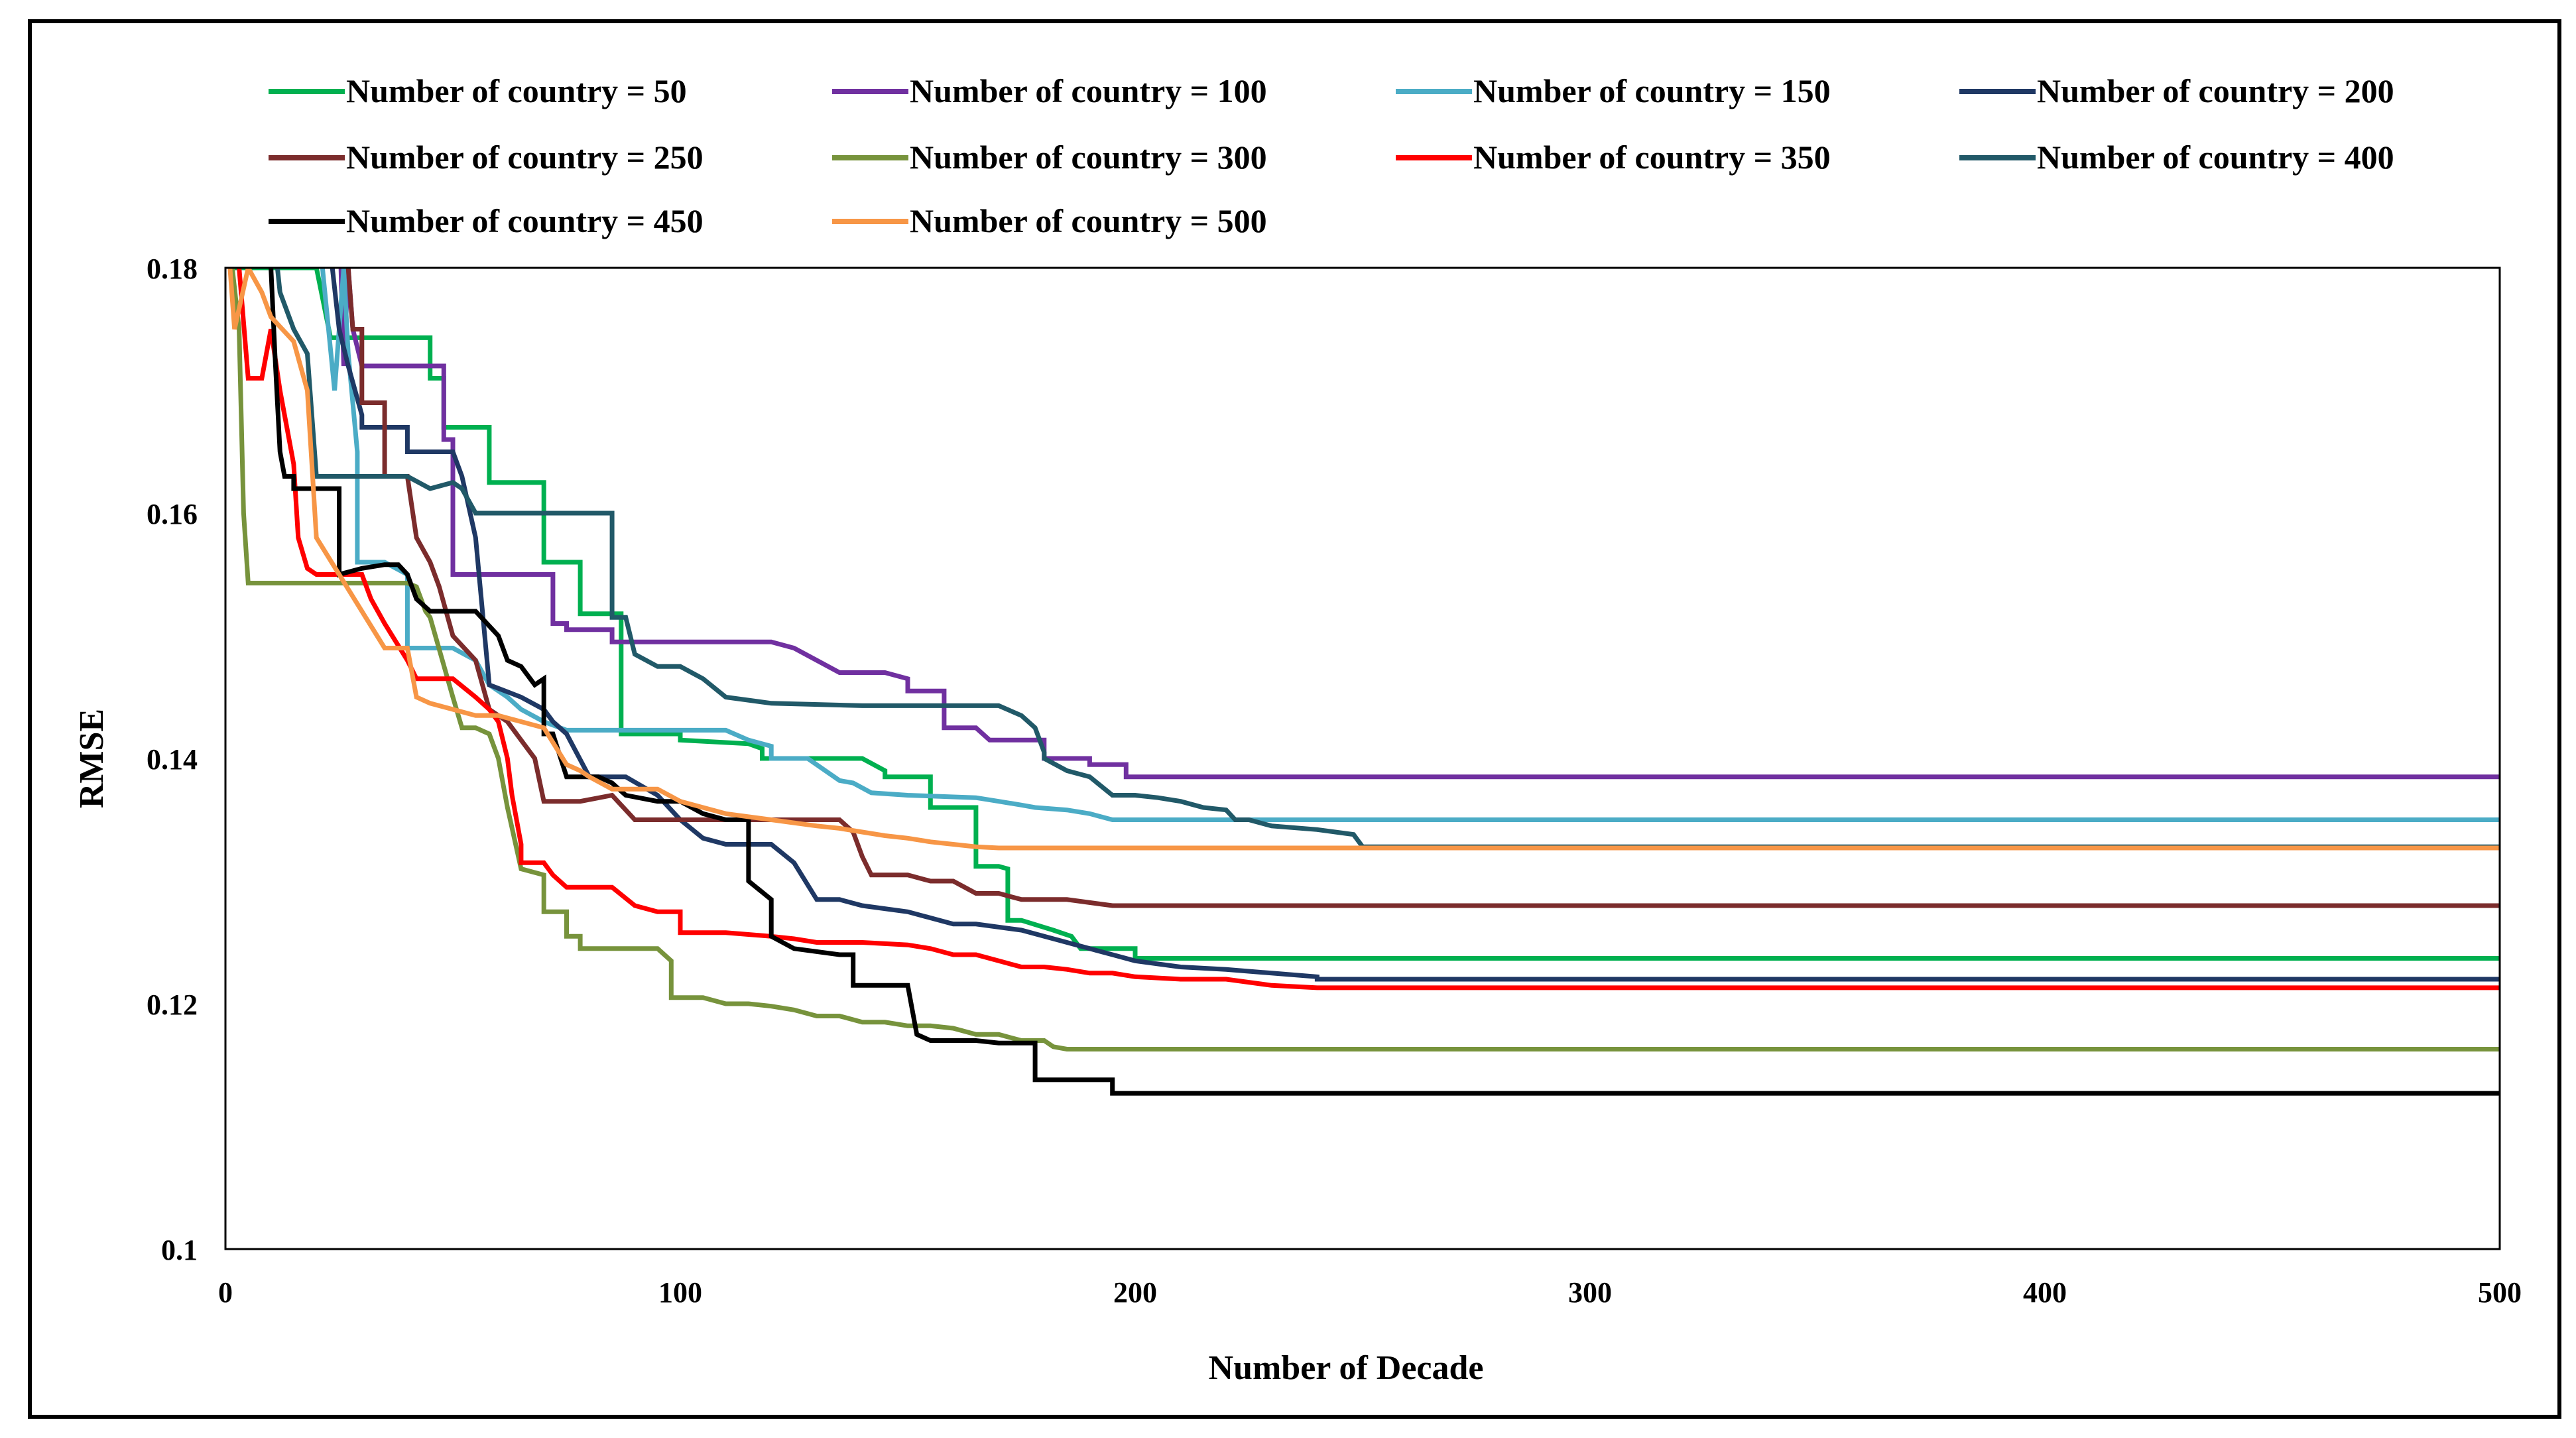 The width and height of the screenshot is (2576, 1438). What do you see at coordinates (680, 1292) in the screenshot?
I see `x-tick-label: 100` at bounding box center [680, 1292].